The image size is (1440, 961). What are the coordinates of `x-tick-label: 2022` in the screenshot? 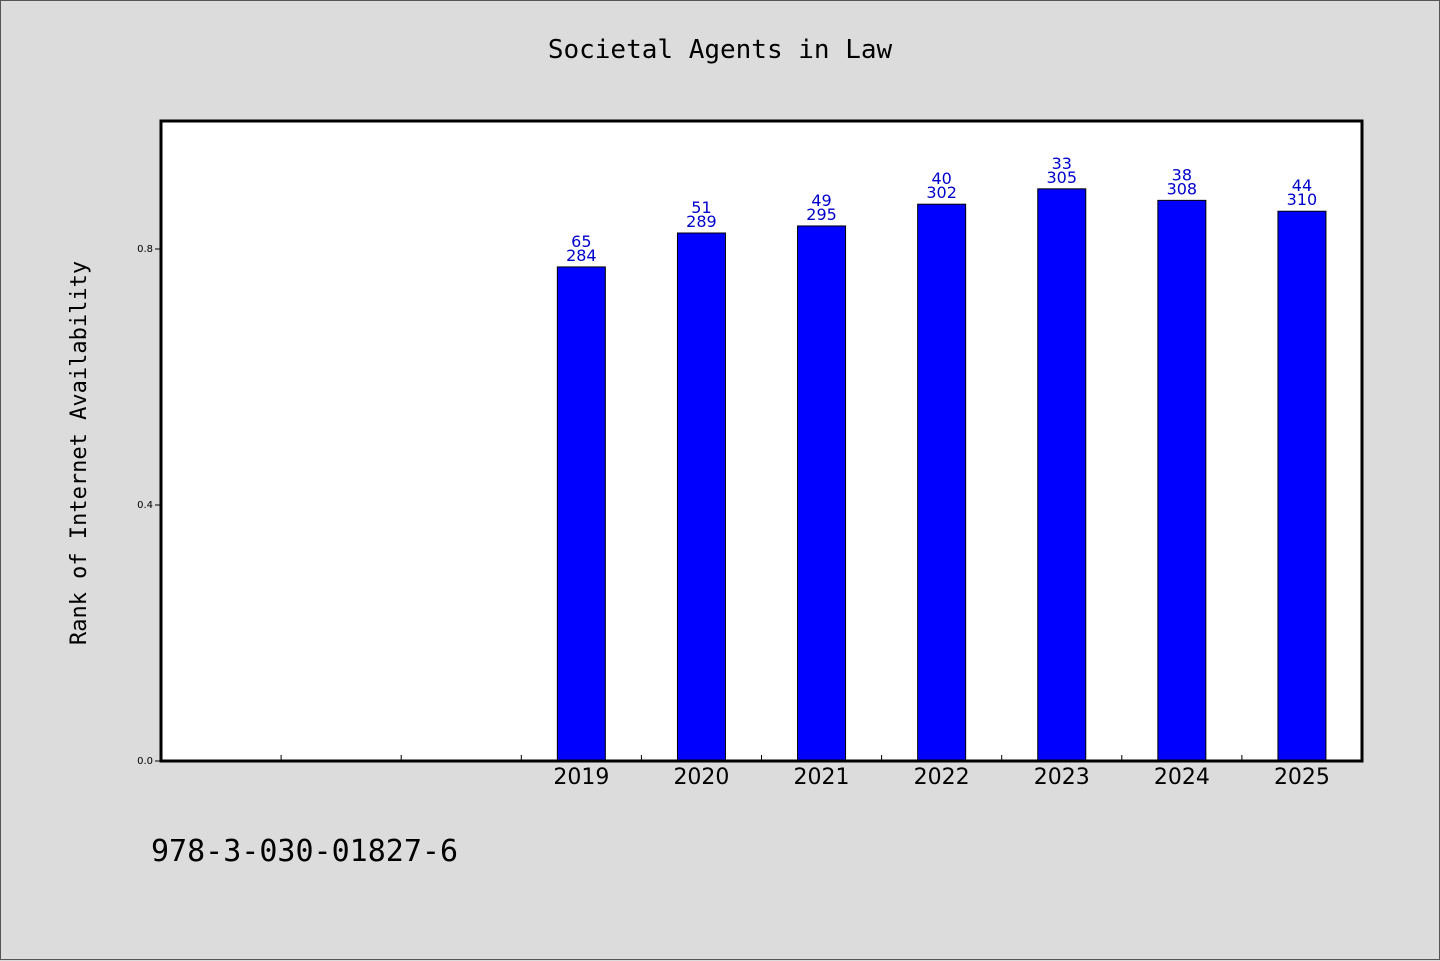 It's located at (942, 777).